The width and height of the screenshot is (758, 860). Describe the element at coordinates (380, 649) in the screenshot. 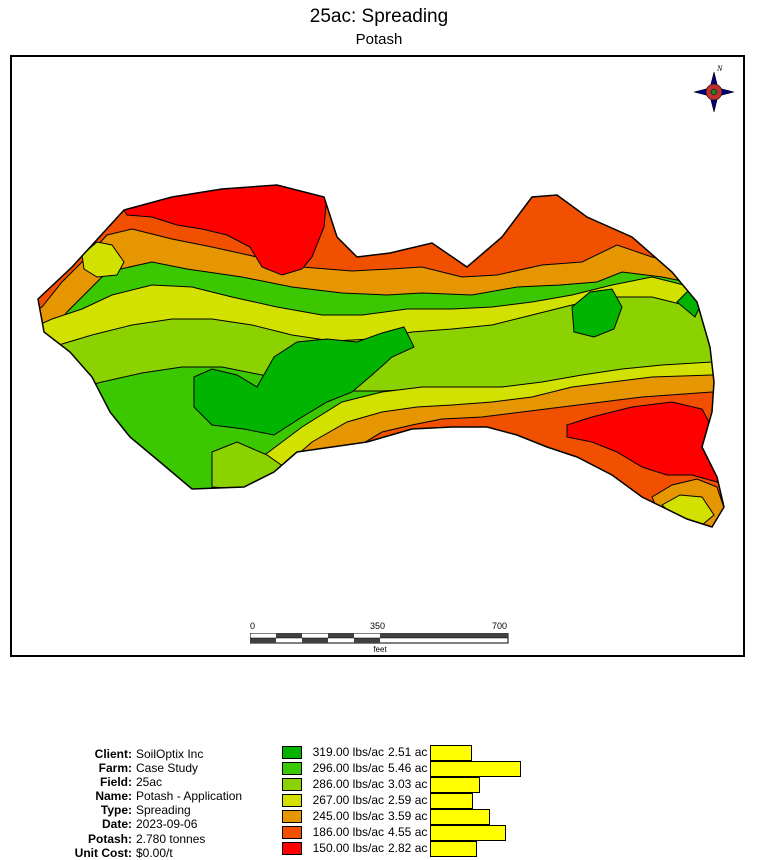

I see `scale-unit: feet` at that location.